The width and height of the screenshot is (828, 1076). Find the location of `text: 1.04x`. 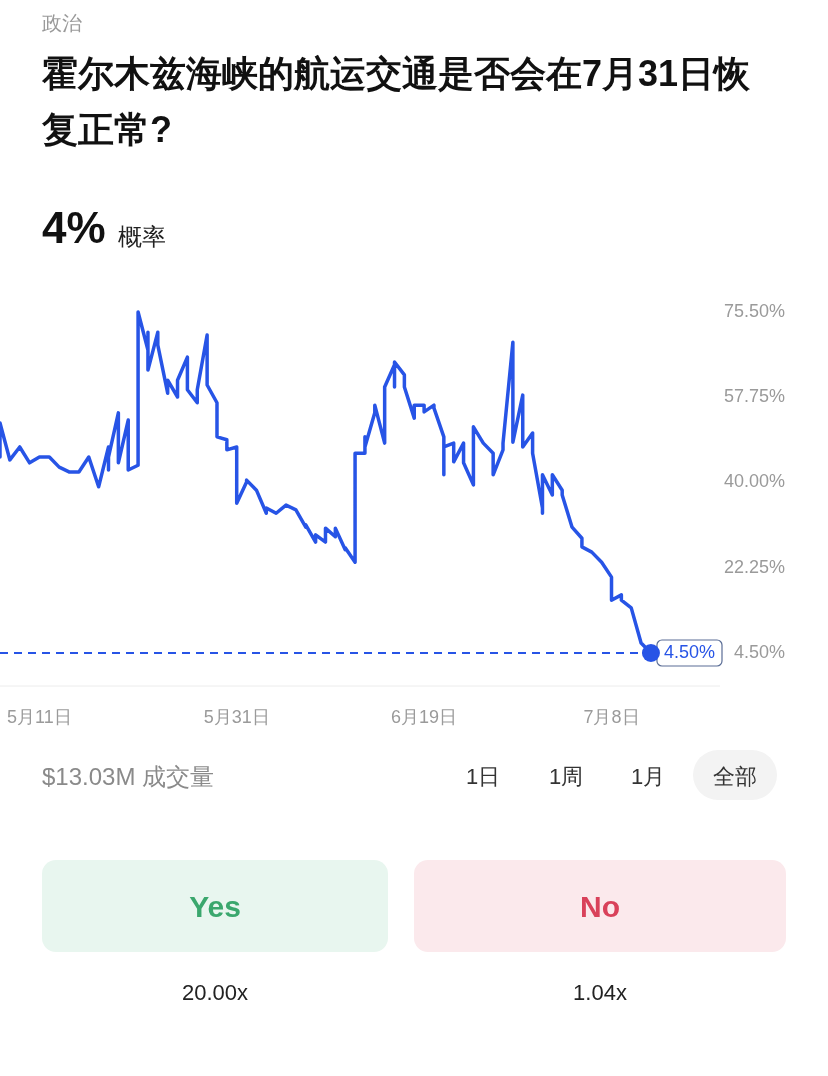

text: 1.04x is located at coordinates (600, 992).